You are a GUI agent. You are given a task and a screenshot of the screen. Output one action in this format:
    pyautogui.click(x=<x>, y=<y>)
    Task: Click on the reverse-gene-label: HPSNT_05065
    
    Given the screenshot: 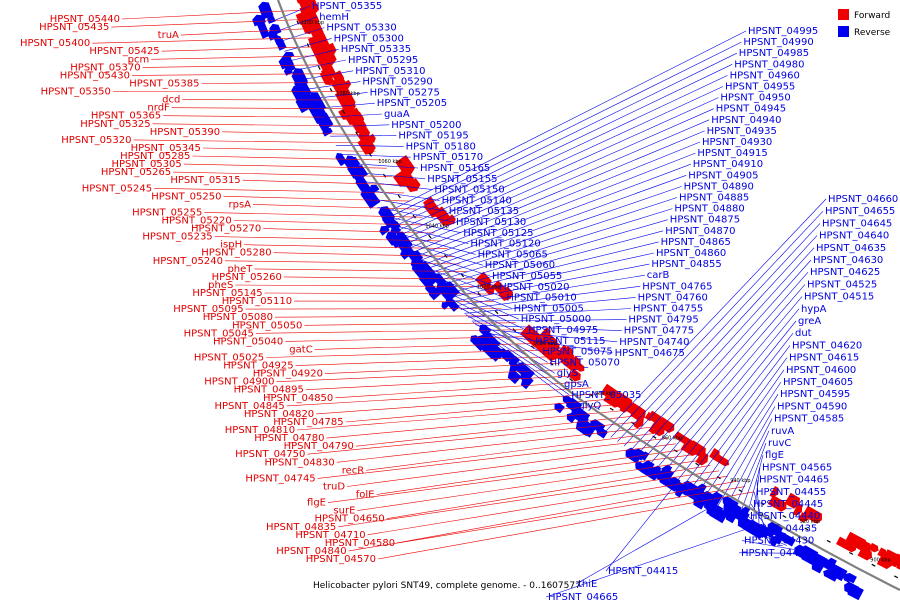 What is the action you would take?
    pyautogui.click(x=513, y=254)
    